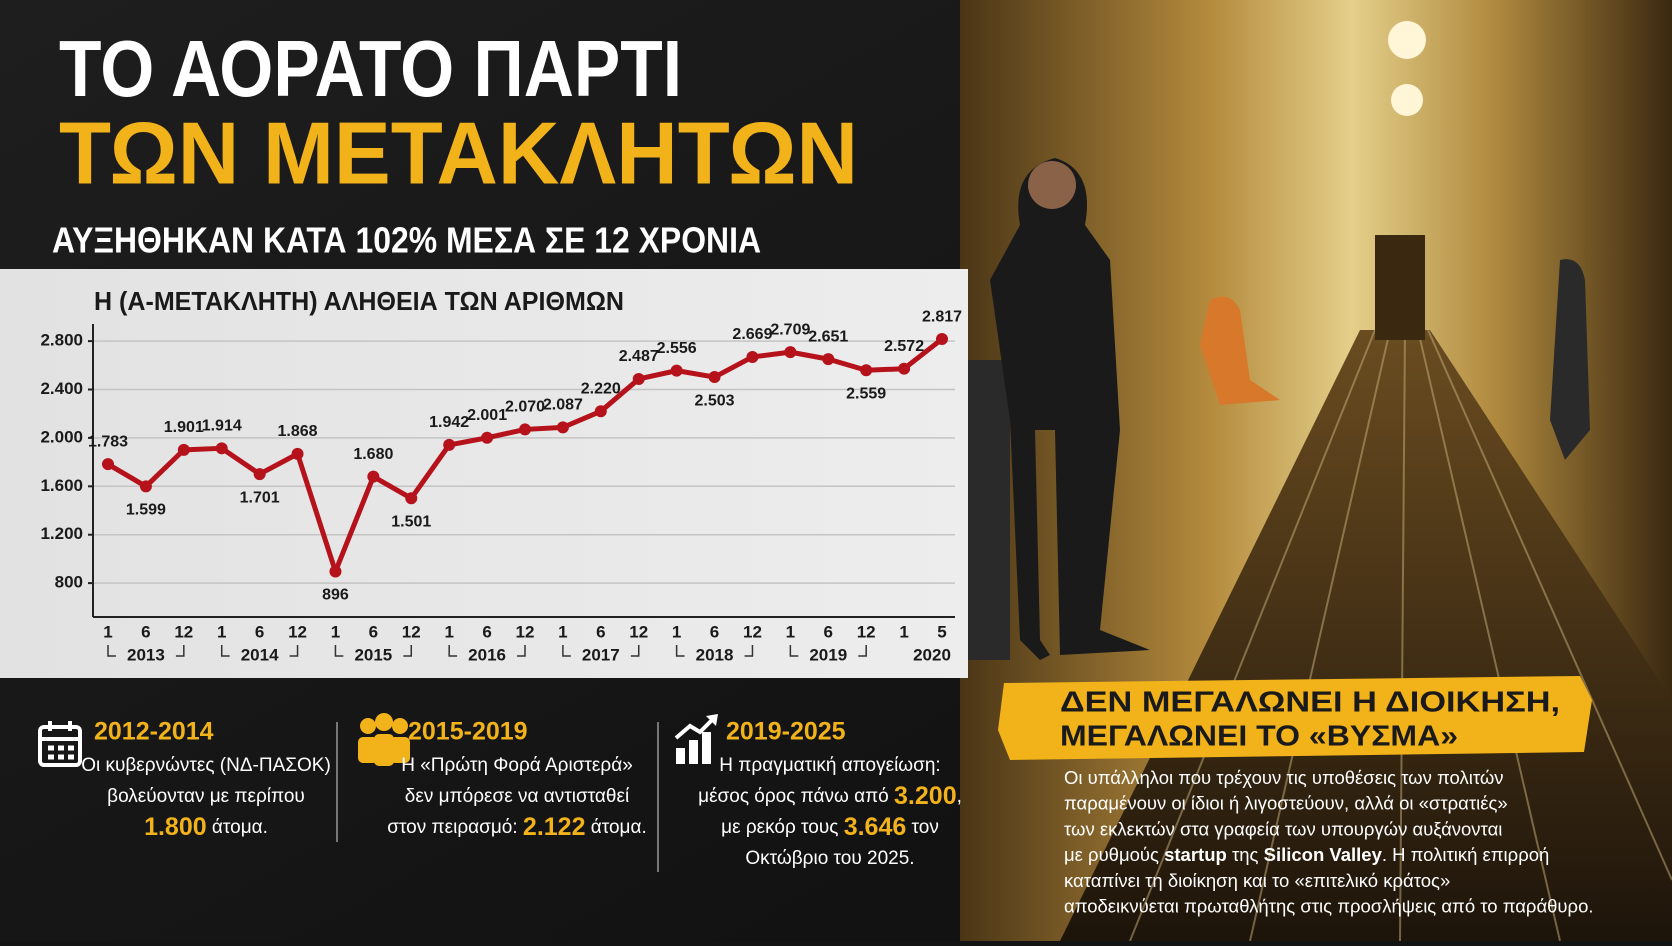  Describe the element at coordinates (601, 389) in the screenshot. I see `value-label: 2.220` at that location.